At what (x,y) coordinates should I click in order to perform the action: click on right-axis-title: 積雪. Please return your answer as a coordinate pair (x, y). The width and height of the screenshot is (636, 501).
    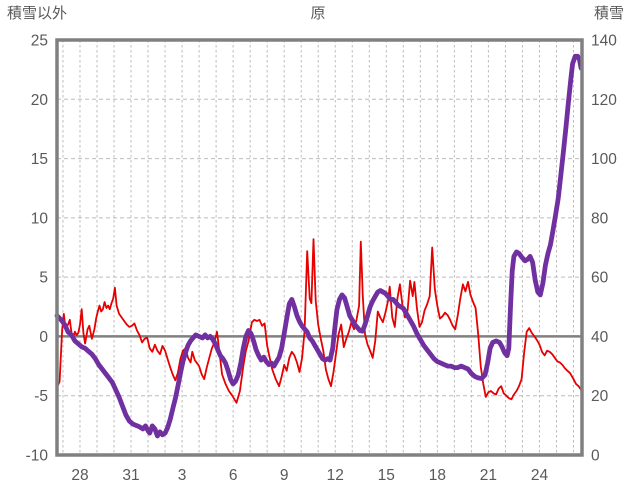
    Looking at the image, I should click on (608, 13).